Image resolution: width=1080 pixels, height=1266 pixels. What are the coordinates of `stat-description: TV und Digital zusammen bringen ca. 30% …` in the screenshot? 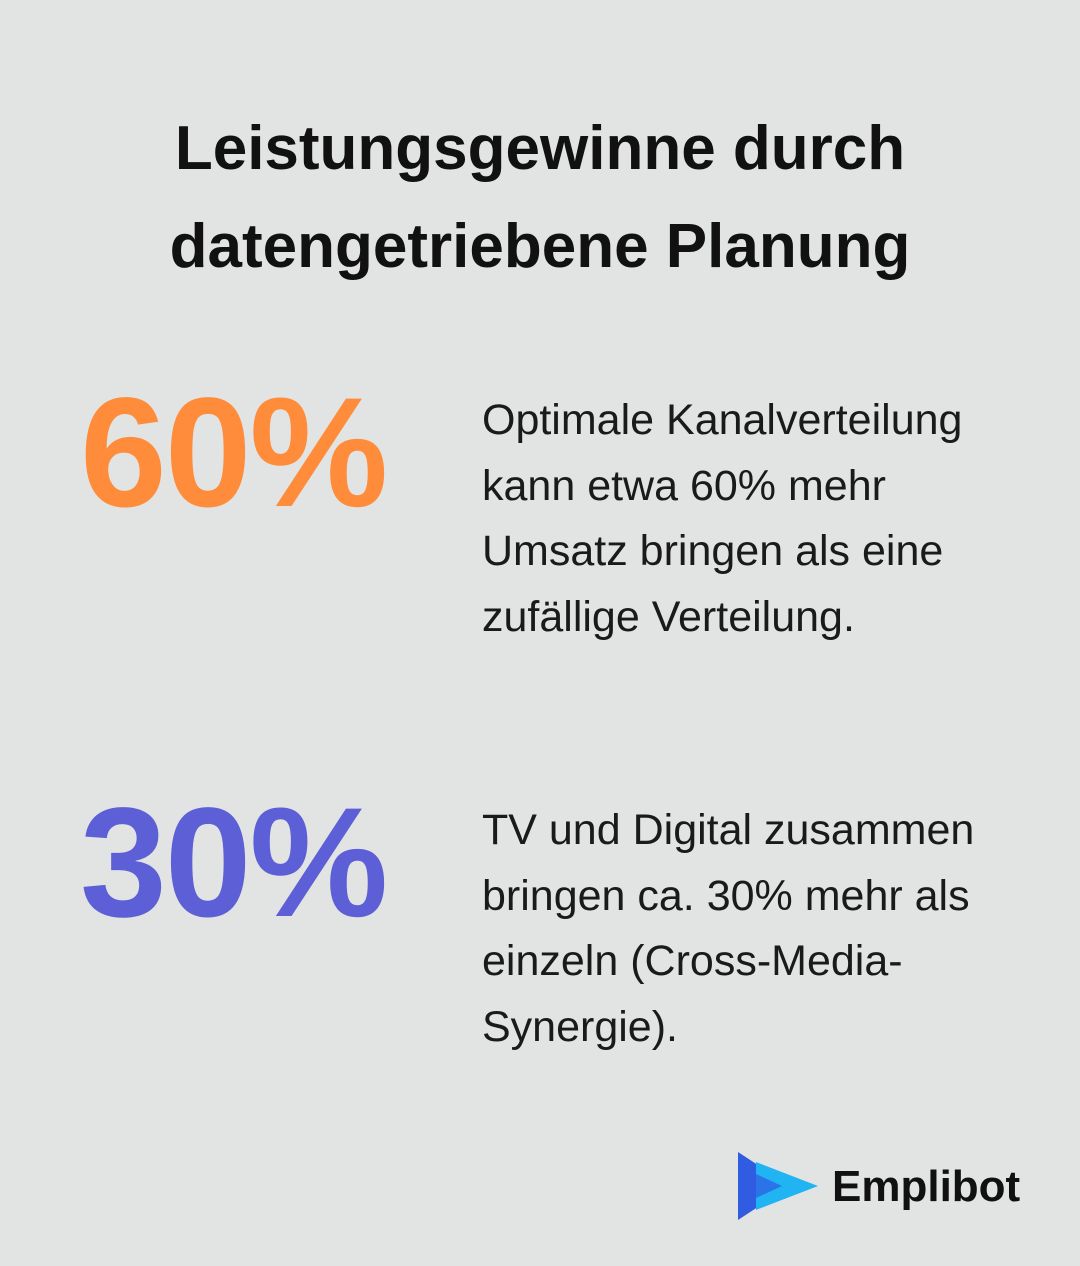 It's located at (728, 928).